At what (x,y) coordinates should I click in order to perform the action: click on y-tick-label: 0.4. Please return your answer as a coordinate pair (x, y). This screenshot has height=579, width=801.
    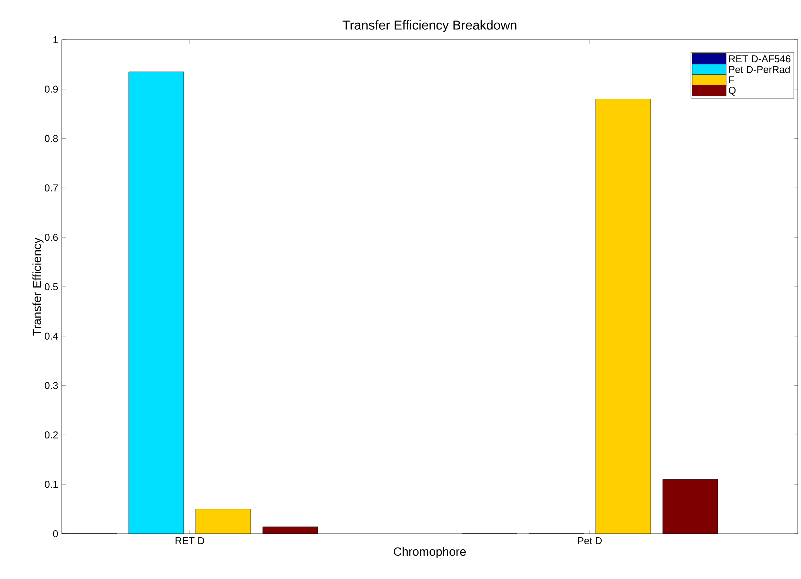
    Looking at the image, I should click on (51, 336).